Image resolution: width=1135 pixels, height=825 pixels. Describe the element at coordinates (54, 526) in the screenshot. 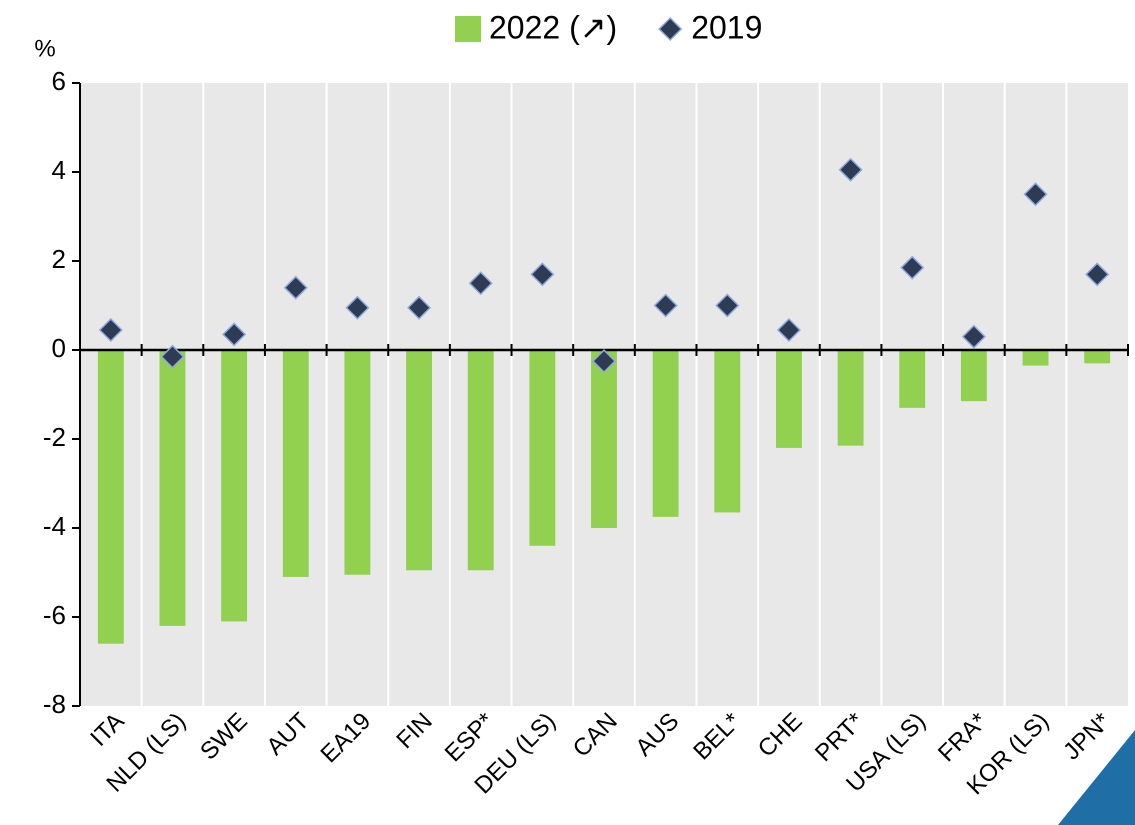

I see `y-tick-label: -4` at that location.